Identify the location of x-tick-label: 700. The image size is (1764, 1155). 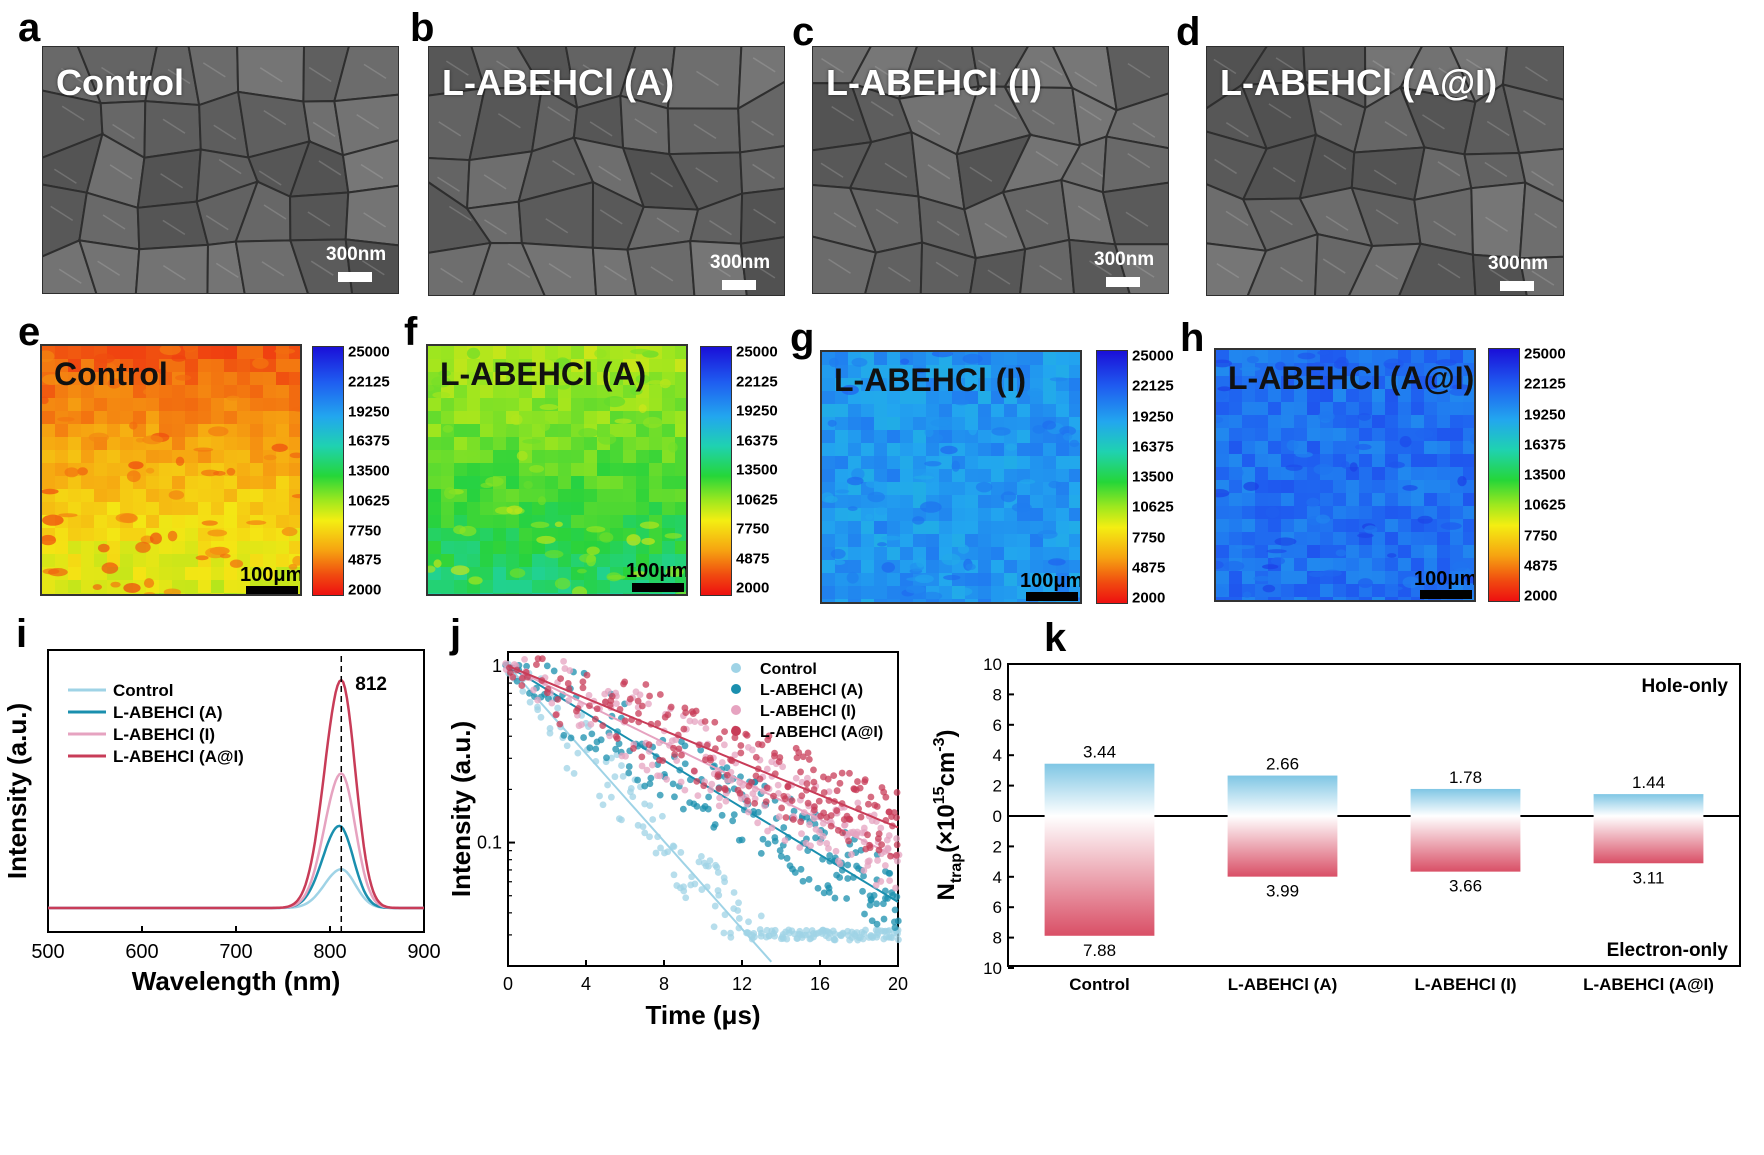
(235, 952).